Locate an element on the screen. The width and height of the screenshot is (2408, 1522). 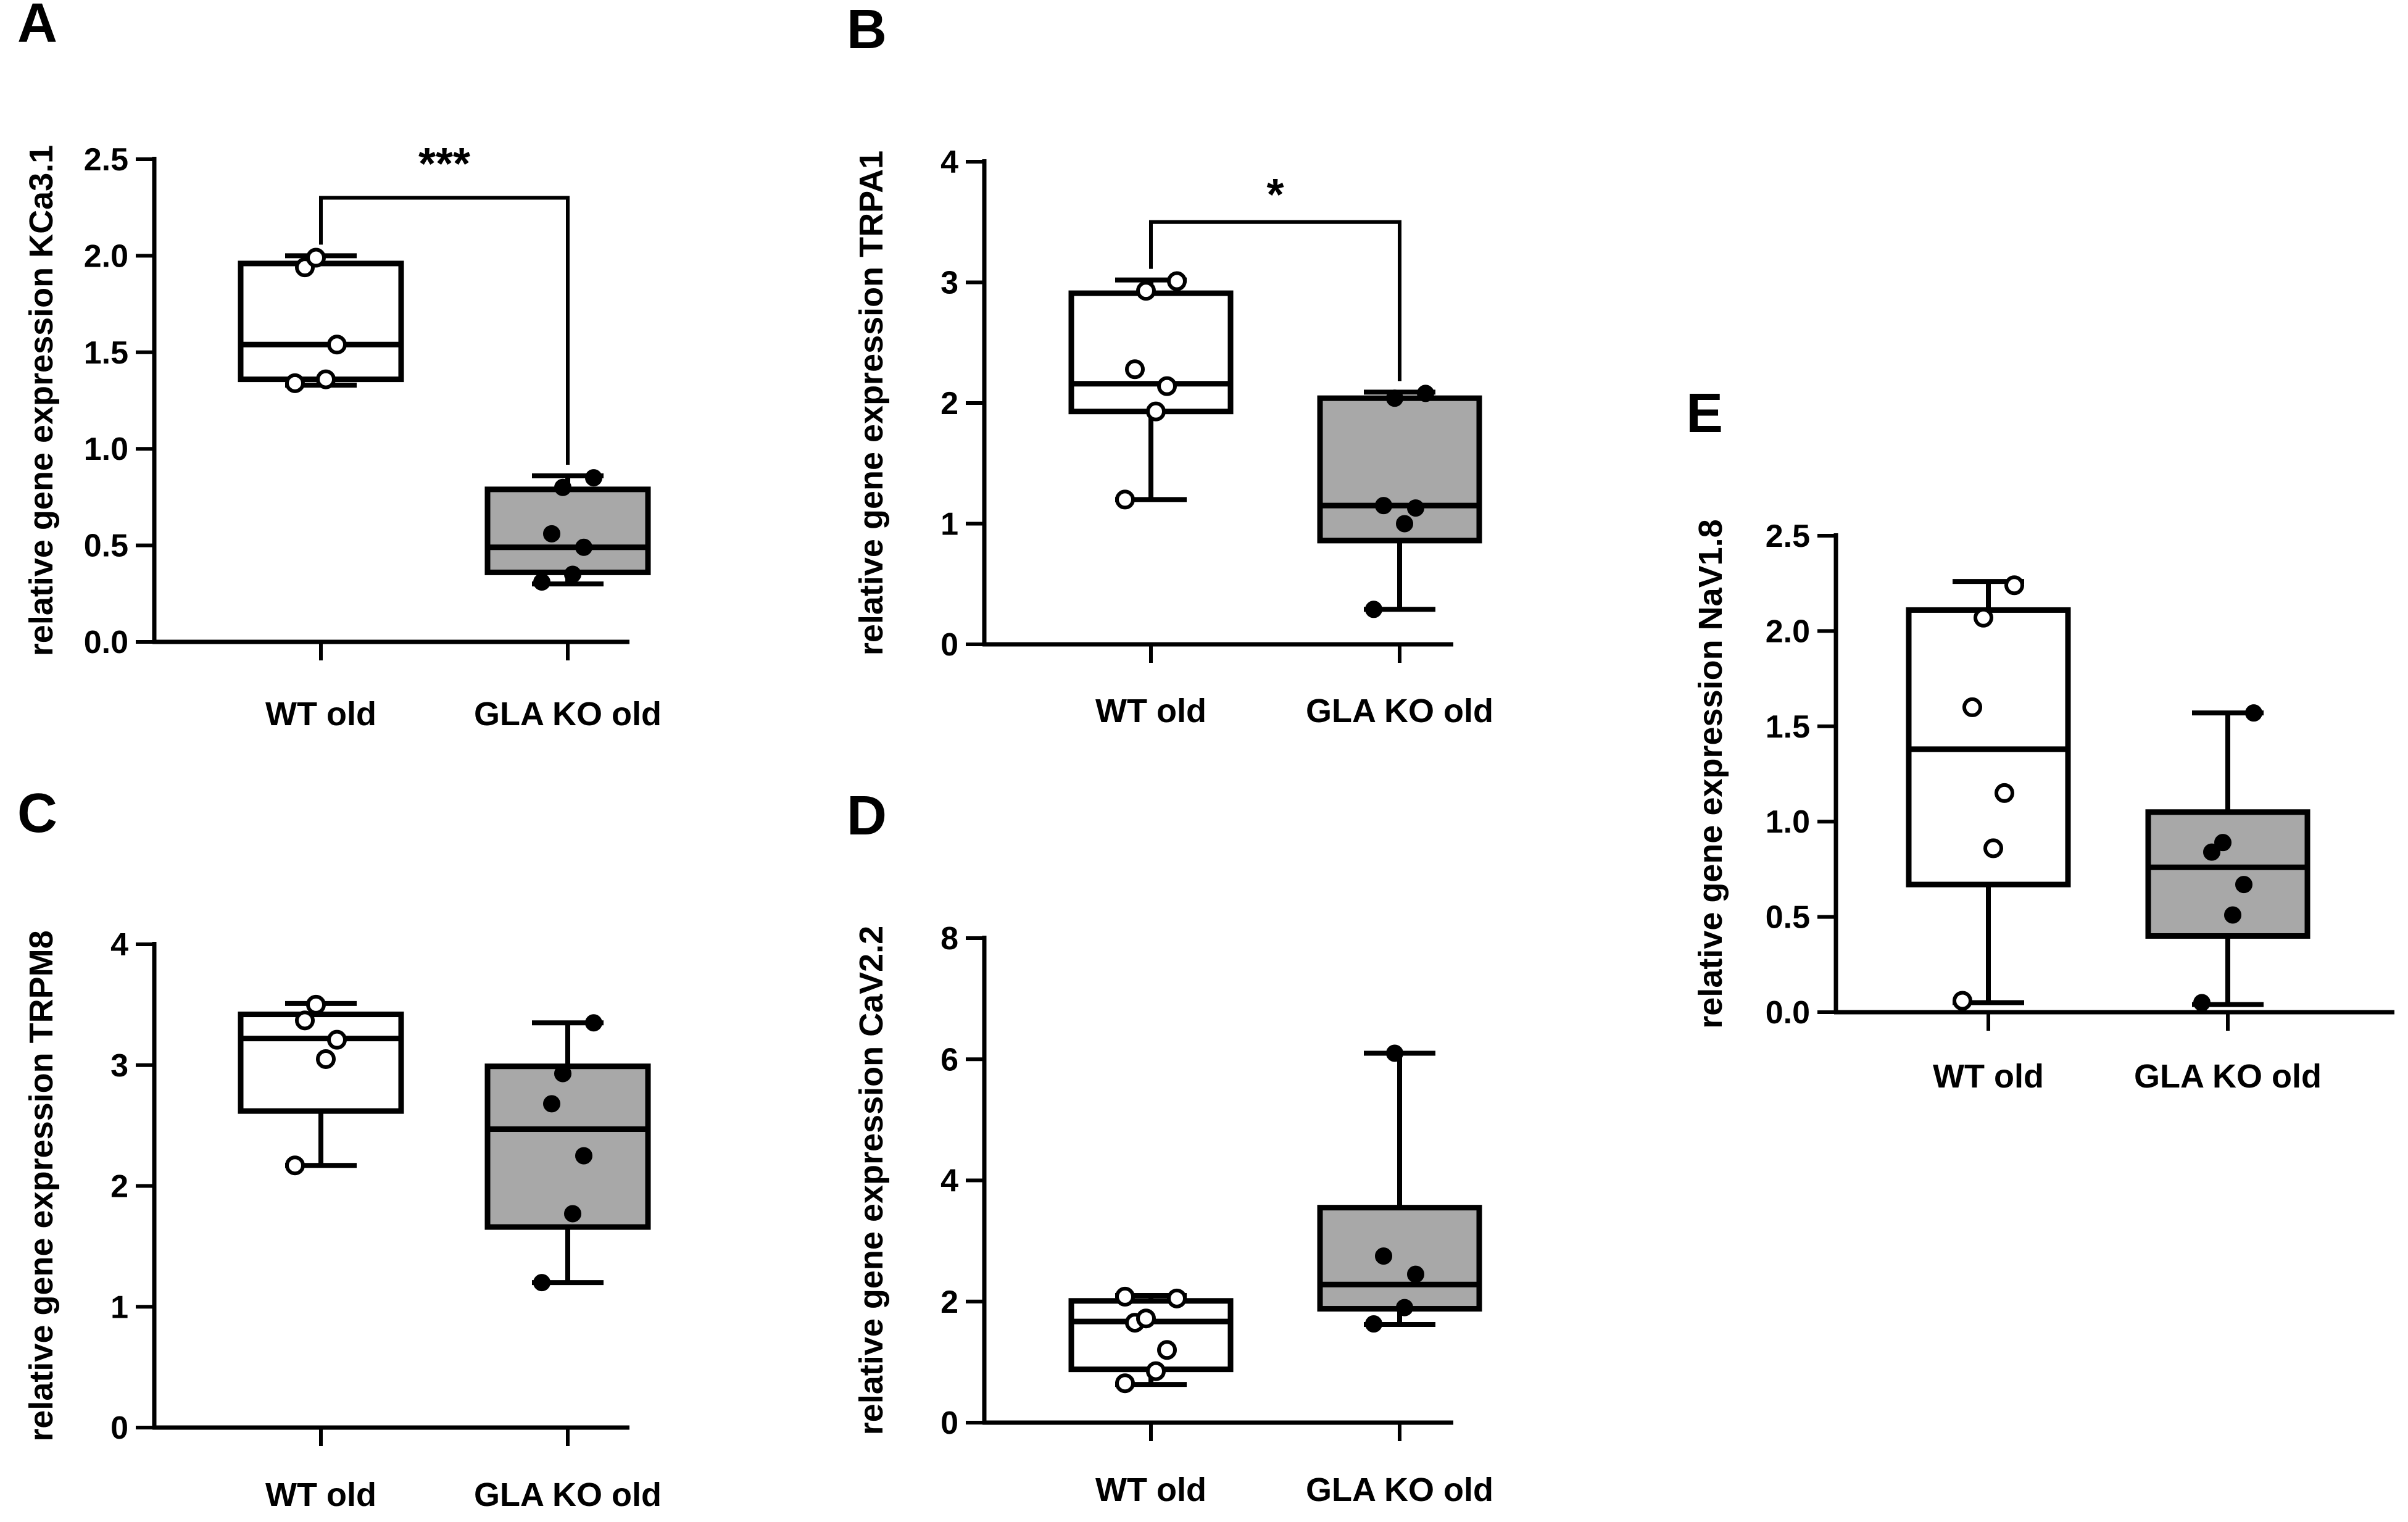
y-tick-label: 2.0 is located at coordinates (106, 256).